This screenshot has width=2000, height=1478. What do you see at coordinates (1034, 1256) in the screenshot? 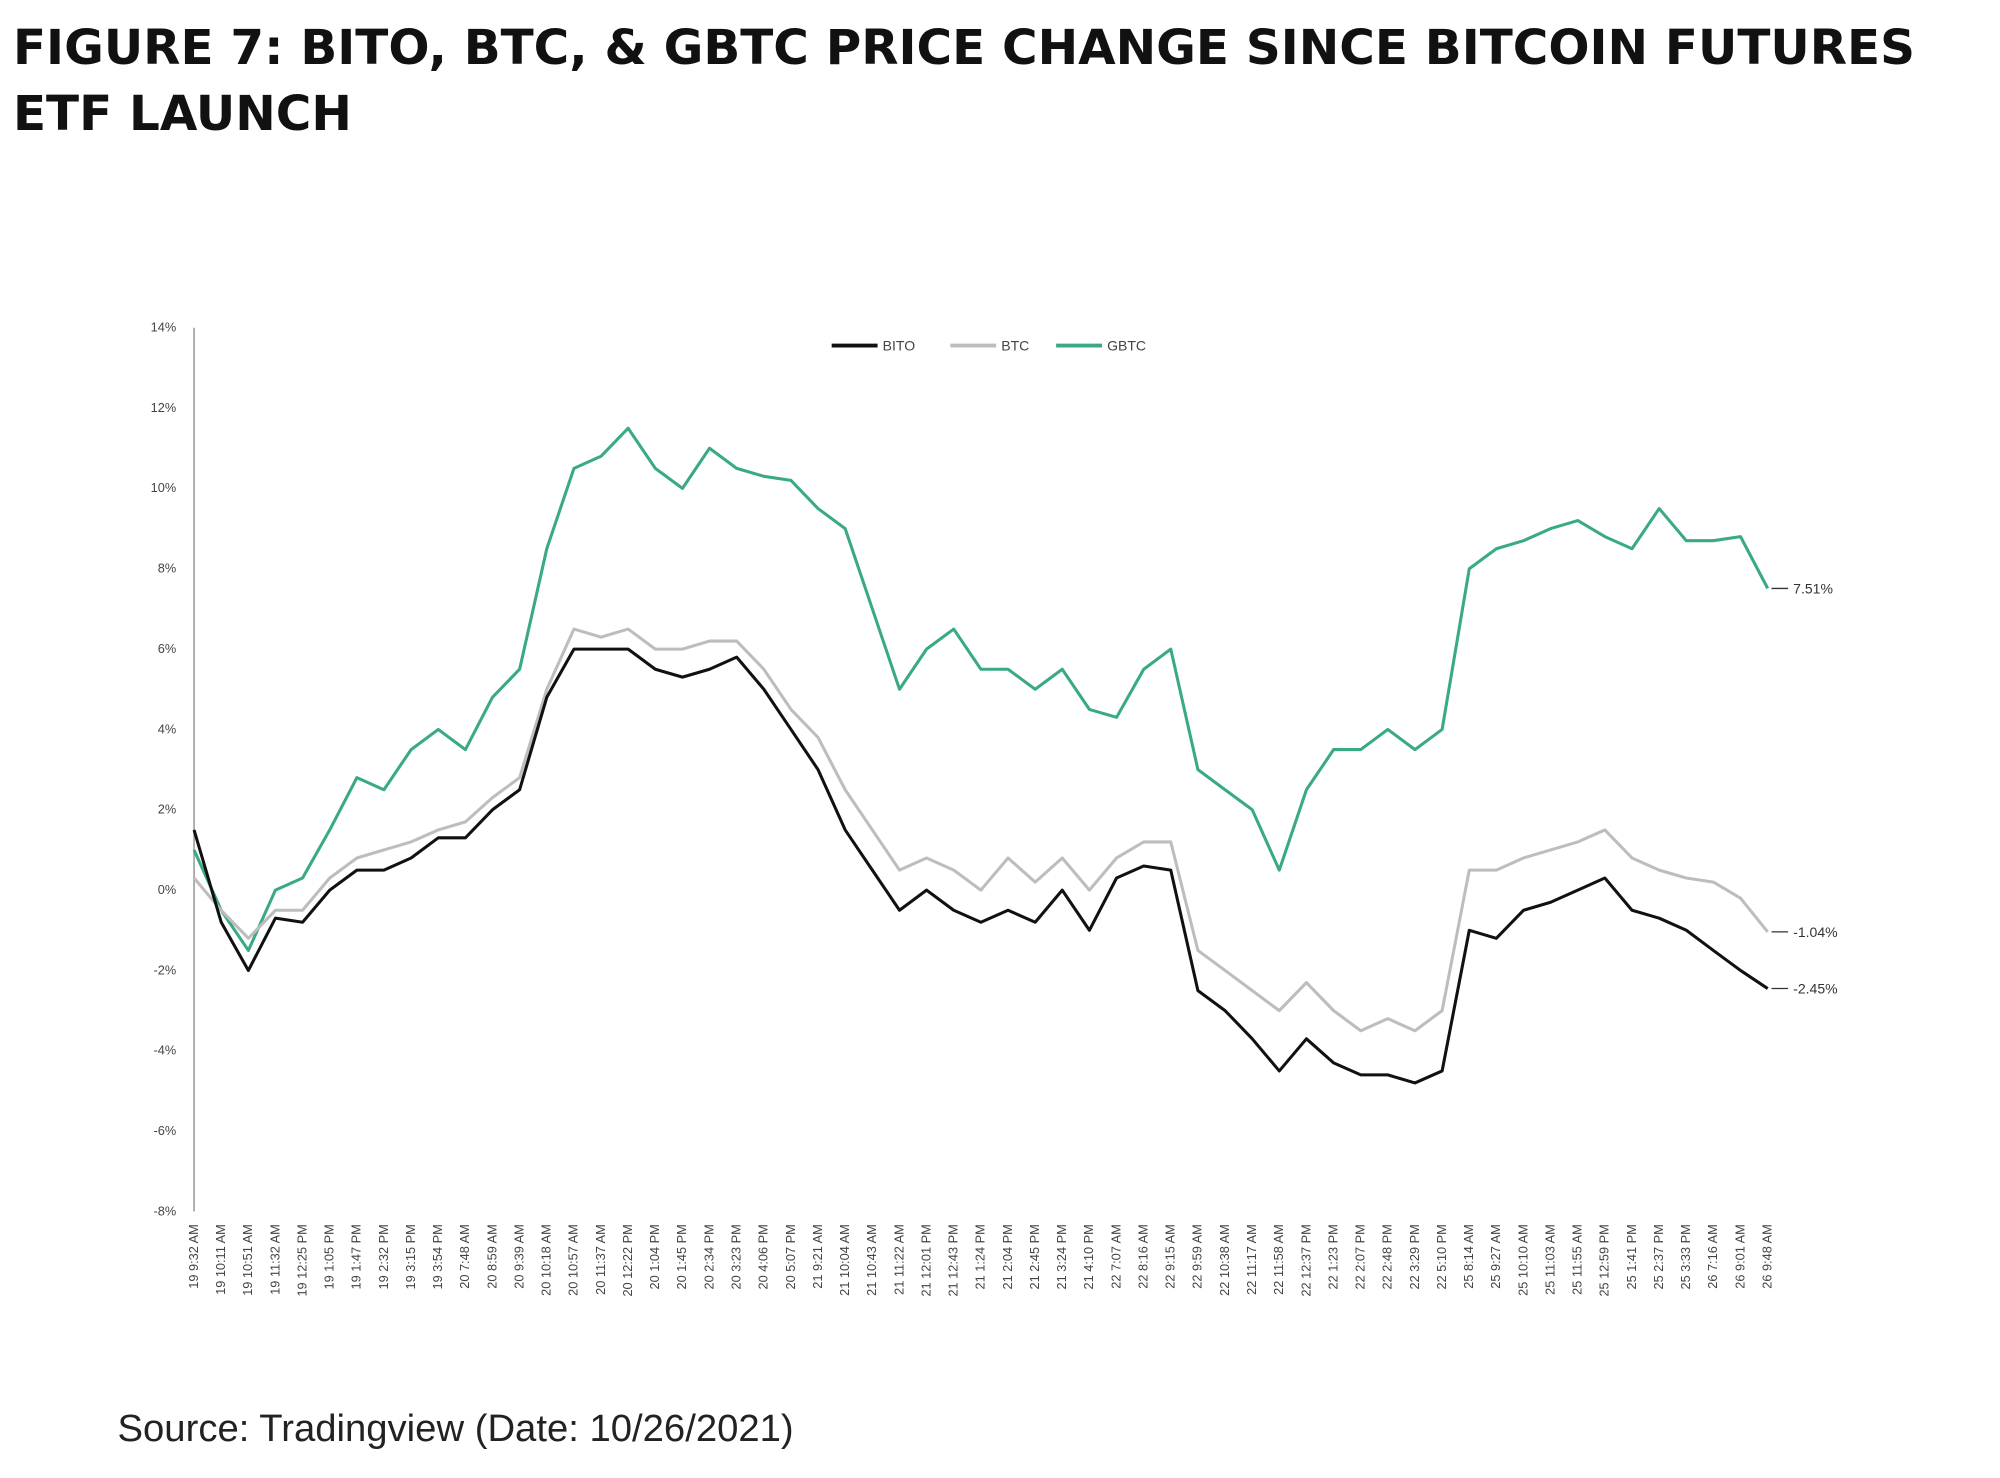
I see `x-tick-label: 21 2:45 PM` at bounding box center [1034, 1256].